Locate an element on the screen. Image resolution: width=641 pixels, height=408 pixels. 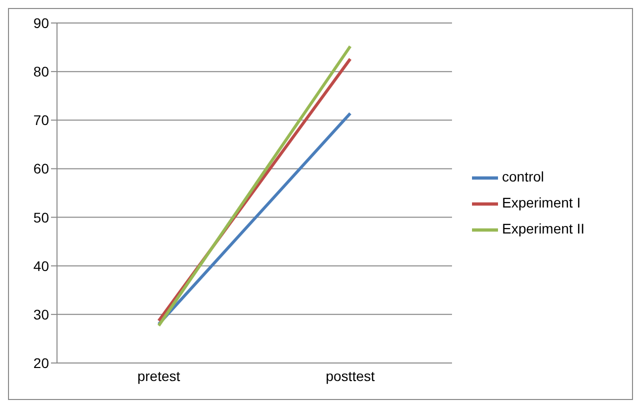
legend-label: Experiment I is located at coordinates (541, 202).